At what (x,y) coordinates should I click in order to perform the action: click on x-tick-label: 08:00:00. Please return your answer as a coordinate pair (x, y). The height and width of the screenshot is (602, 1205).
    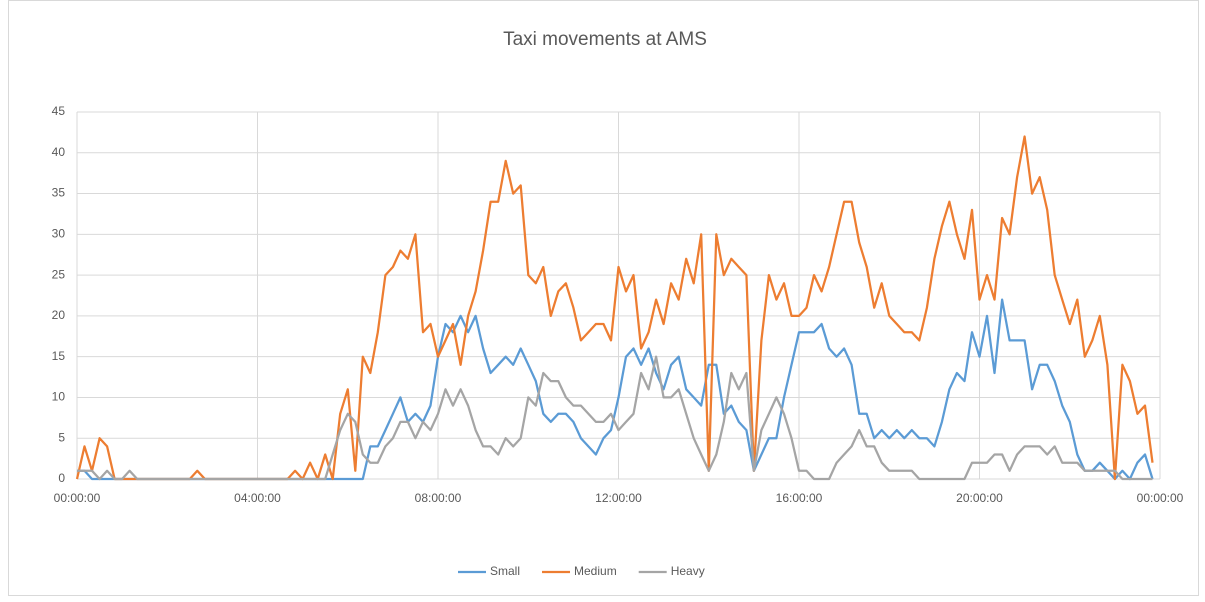
    Looking at the image, I should click on (438, 498).